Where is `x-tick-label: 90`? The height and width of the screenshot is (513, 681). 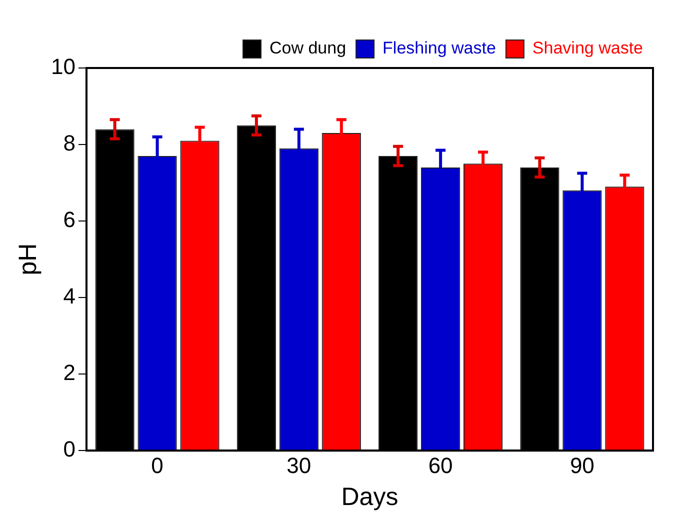
x-tick-label: 90 is located at coordinates (582, 465).